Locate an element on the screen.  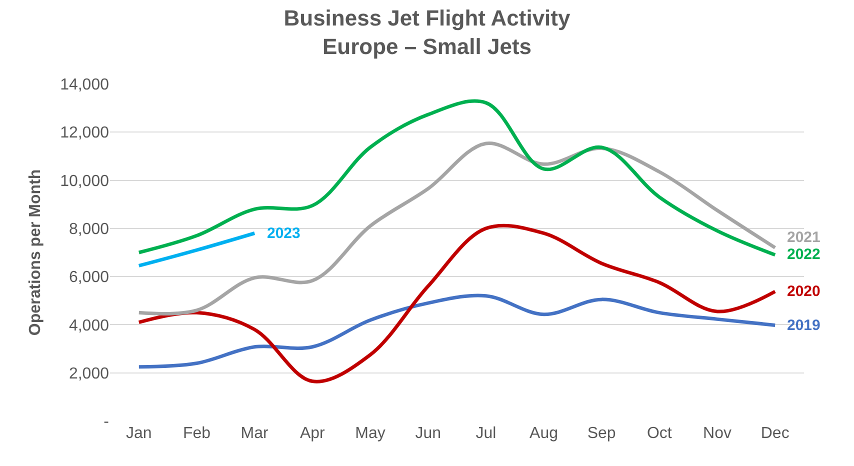
series-label: 2019 is located at coordinates (803, 325).